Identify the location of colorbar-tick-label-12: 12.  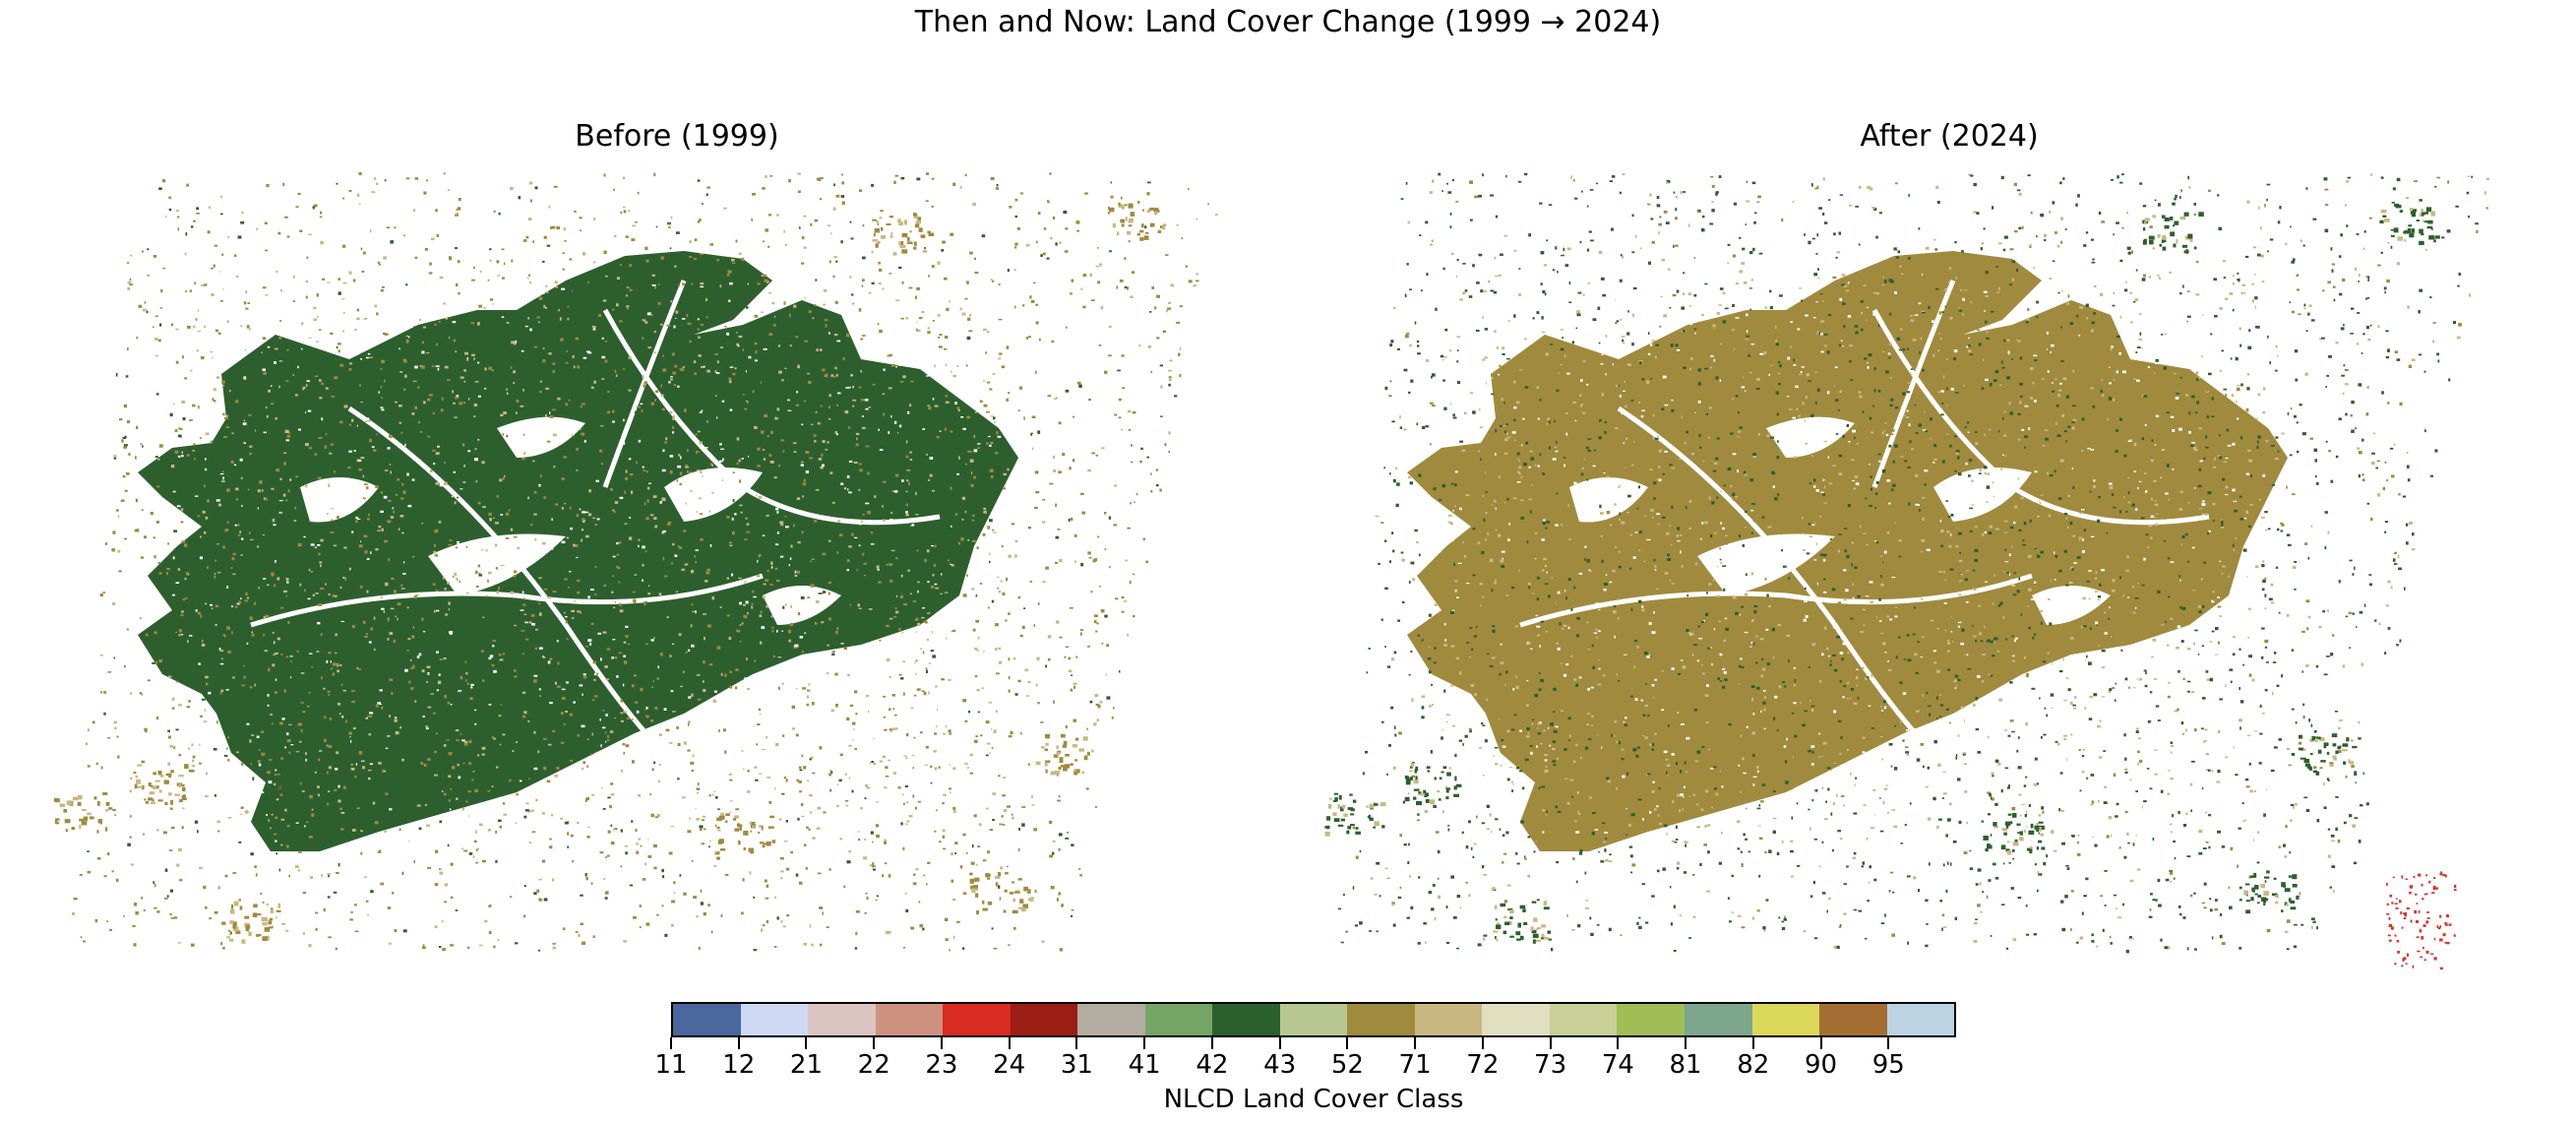
(739, 1065).